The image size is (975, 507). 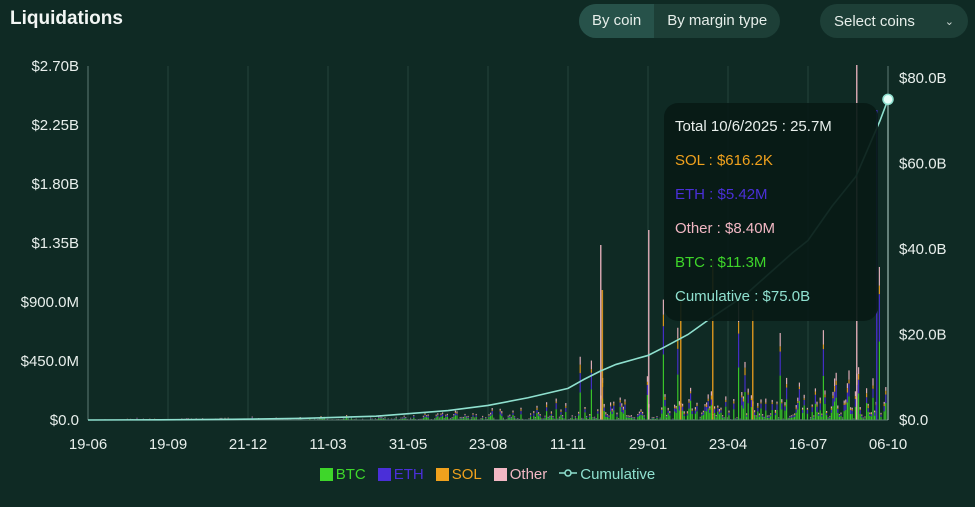 What do you see at coordinates (568, 474) in the screenshot?
I see `line-marker-icon` at bounding box center [568, 474].